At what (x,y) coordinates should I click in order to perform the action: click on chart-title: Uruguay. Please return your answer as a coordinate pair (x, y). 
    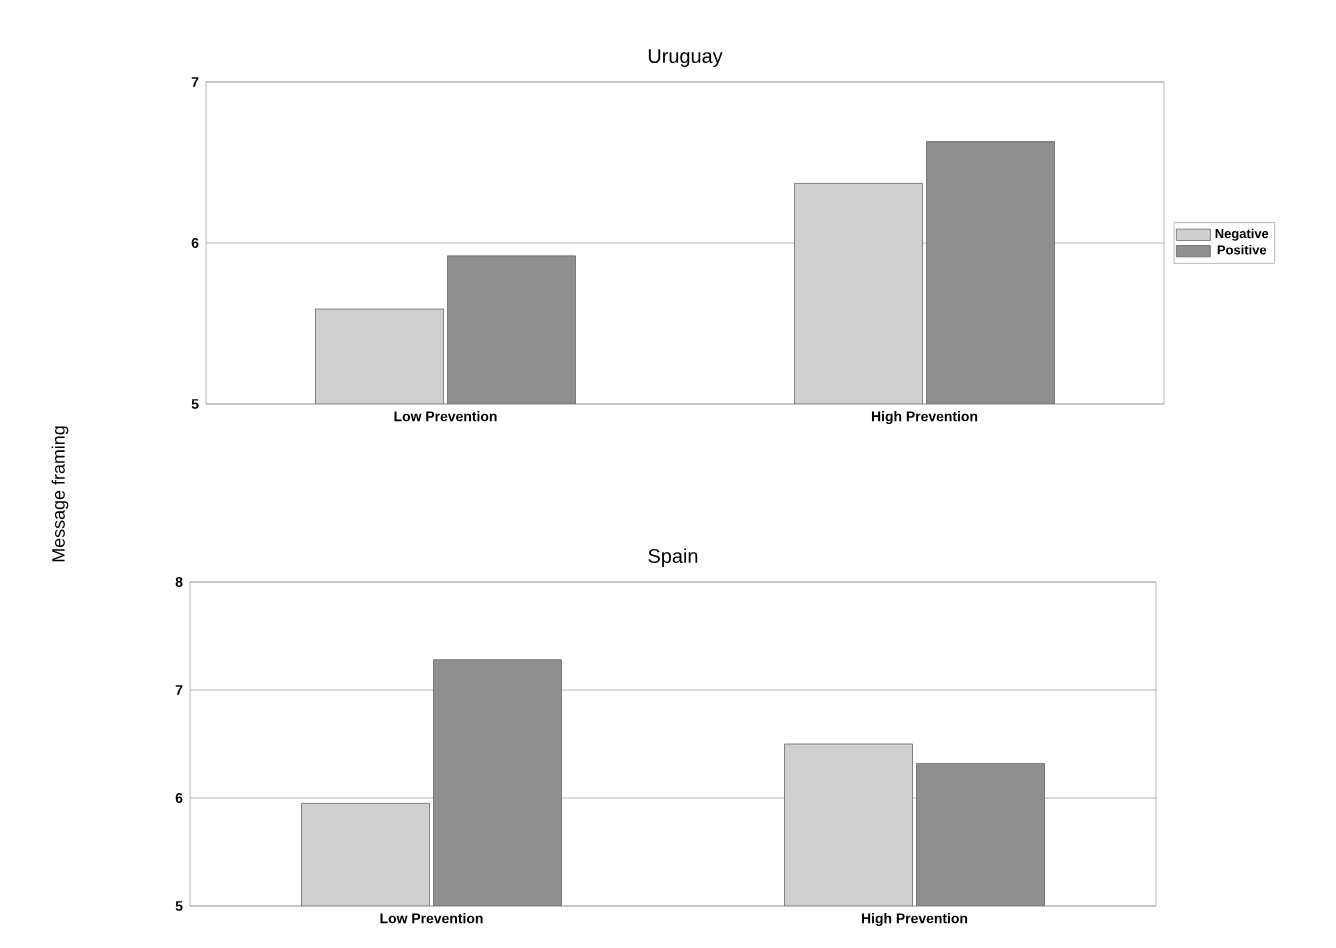
    Looking at the image, I should click on (685, 58).